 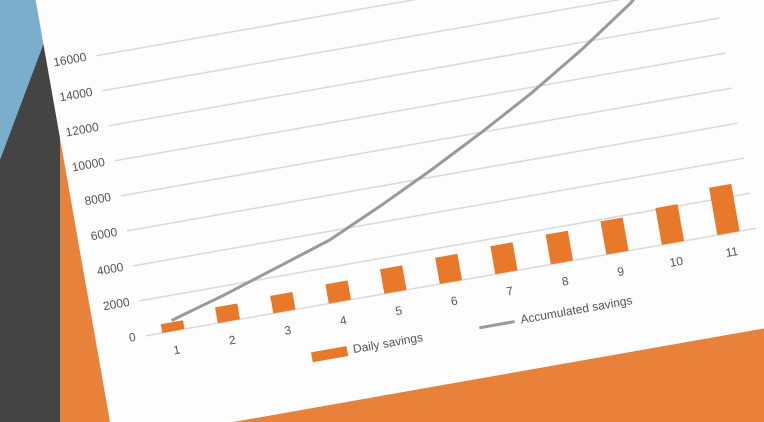 I want to click on y-tick-label: 6000, so click(x=104, y=234).